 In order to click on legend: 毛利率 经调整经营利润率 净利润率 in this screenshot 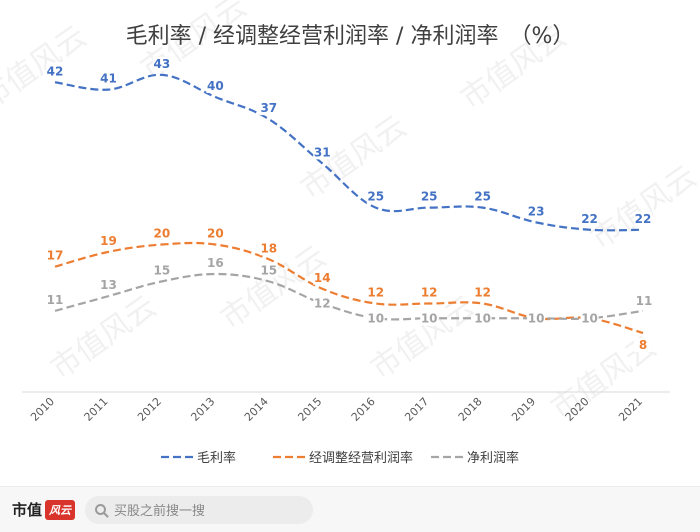, I will do `click(340, 458)`.